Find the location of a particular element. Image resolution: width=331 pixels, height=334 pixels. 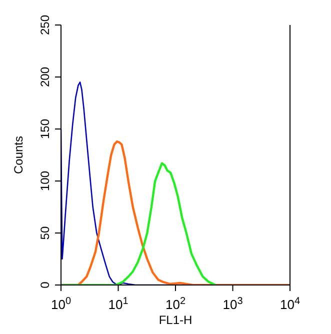

x-tick-label: 10$^{1}$ is located at coordinates (118, 304).